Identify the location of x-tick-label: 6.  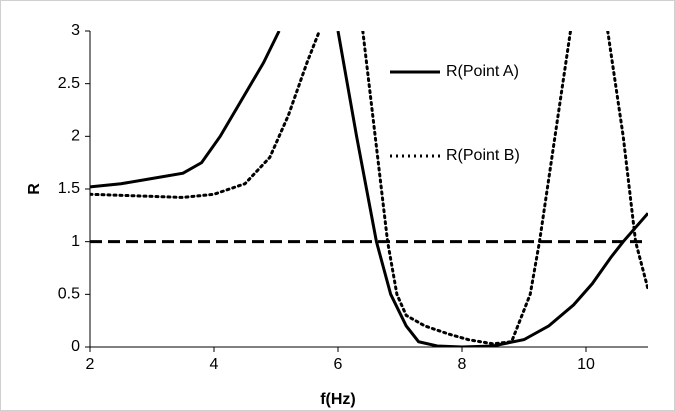
(338, 364).